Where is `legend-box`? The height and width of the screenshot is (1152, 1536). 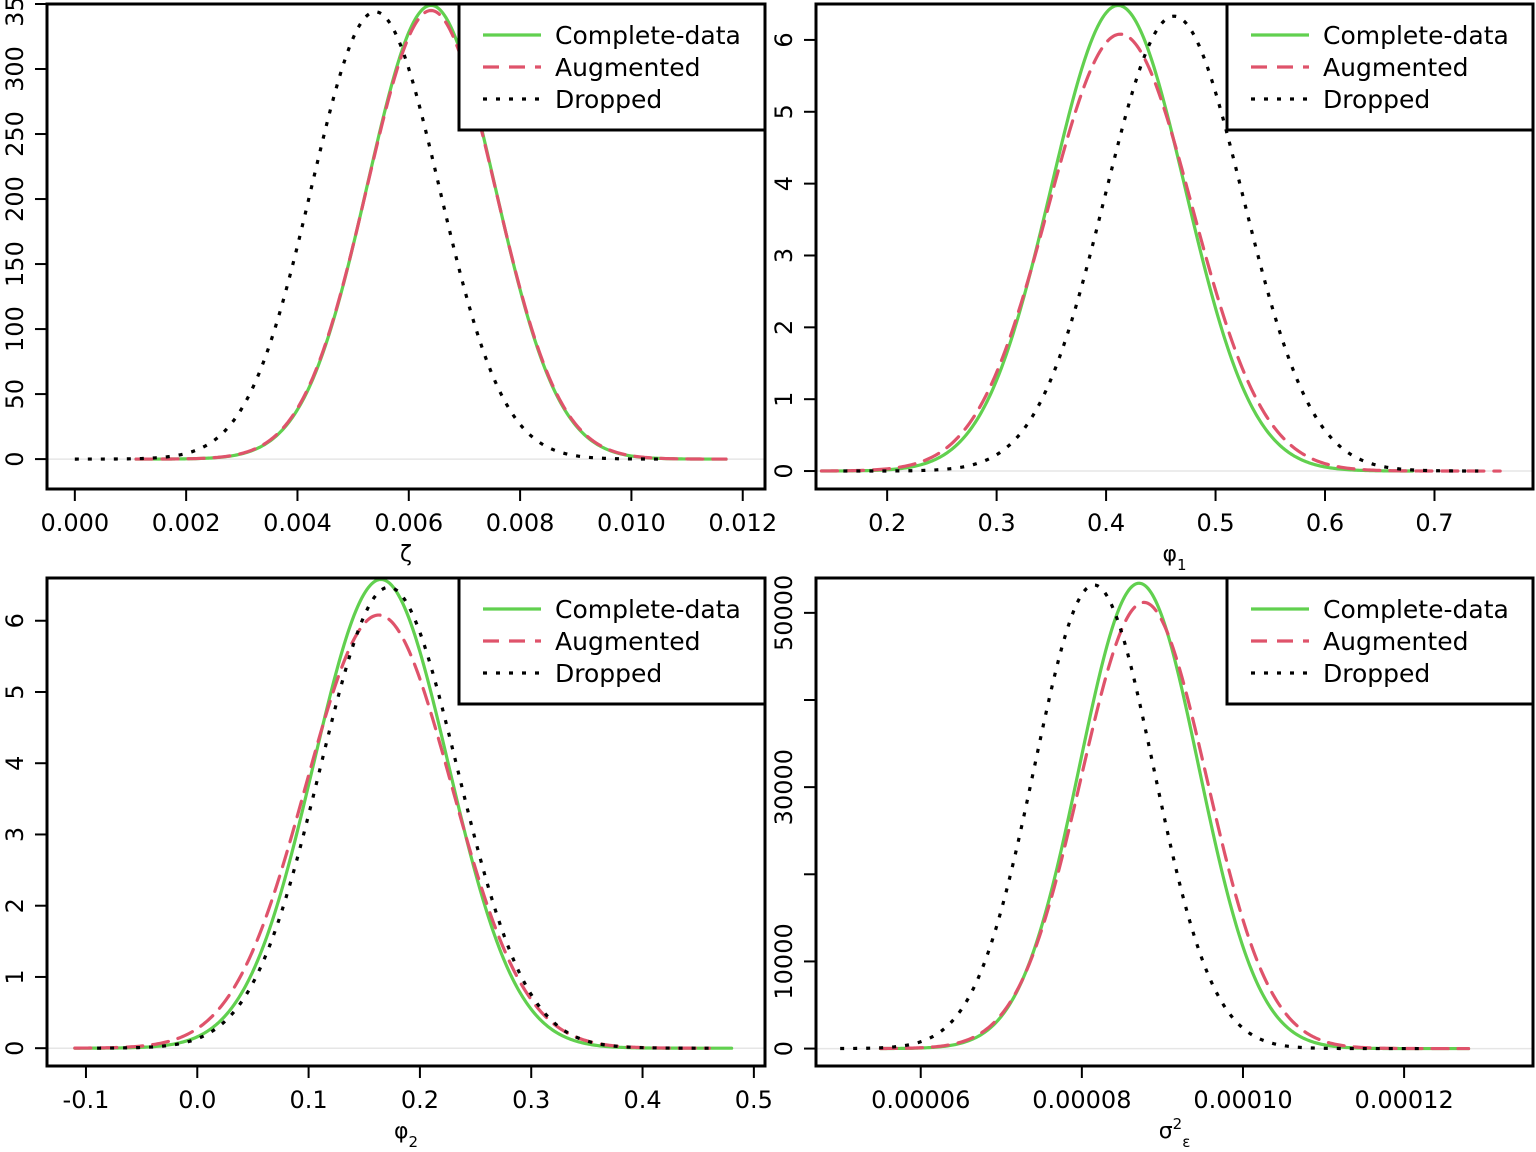 legend-box is located at coordinates (1380, 641).